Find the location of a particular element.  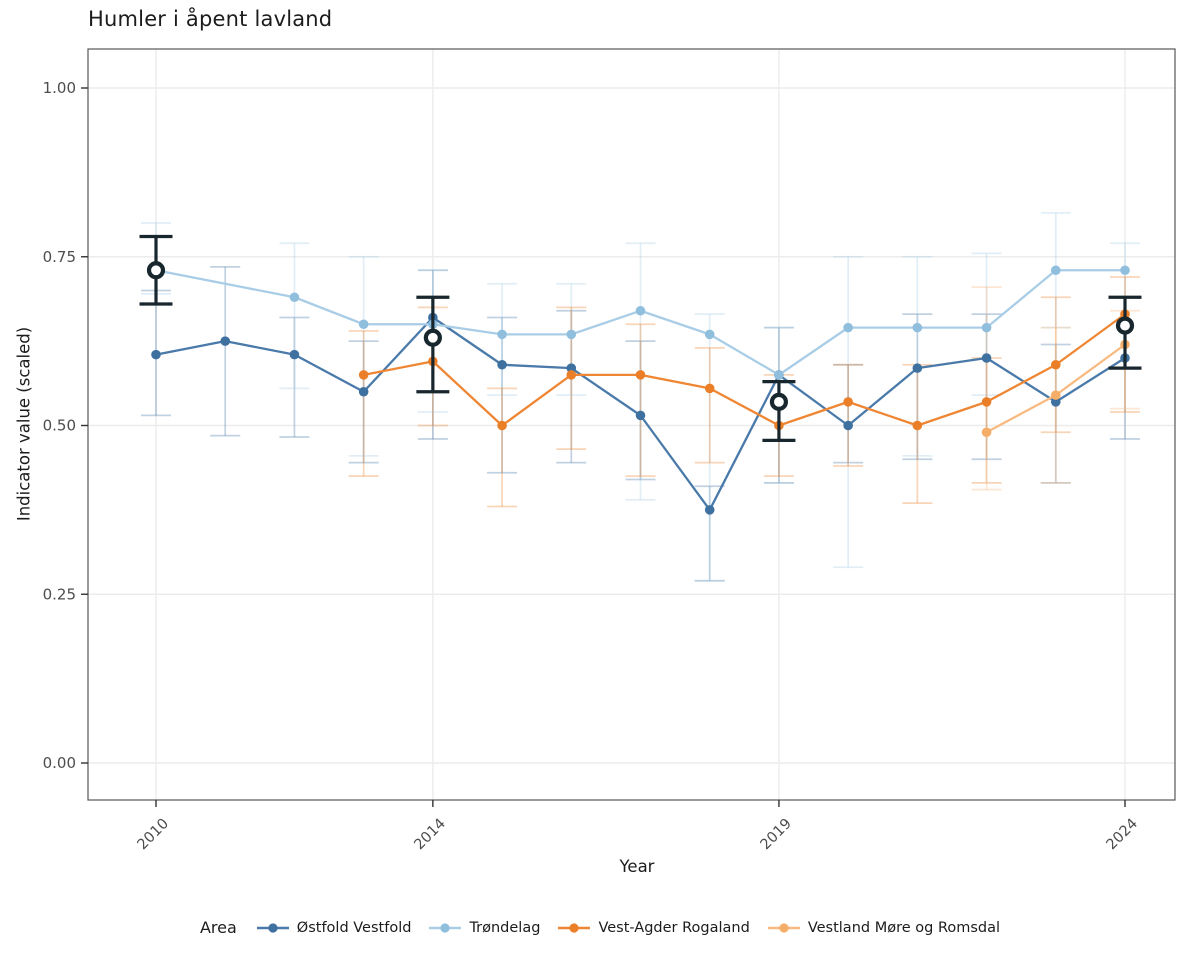

y-tick-label: 0.50 is located at coordinates (59, 426).